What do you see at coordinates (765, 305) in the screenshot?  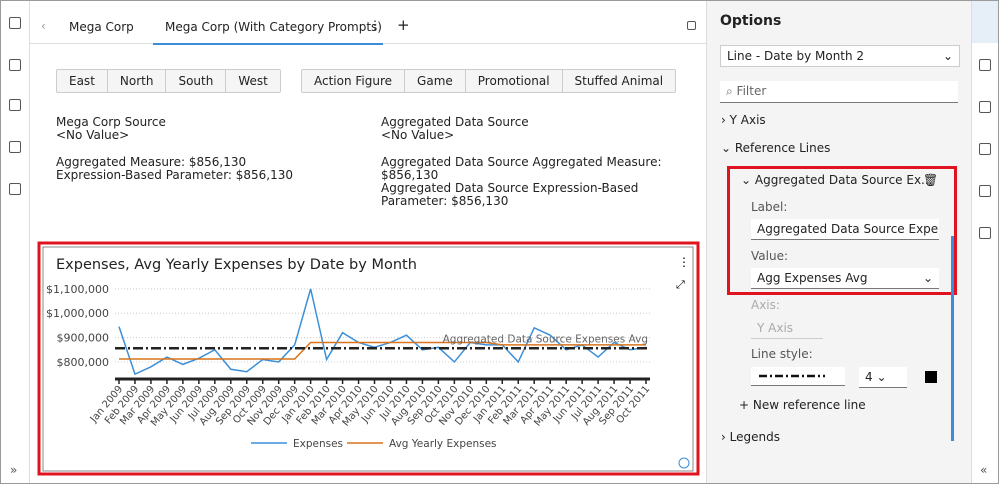 I see `caption: Axis:` at bounding box center [765, 305].